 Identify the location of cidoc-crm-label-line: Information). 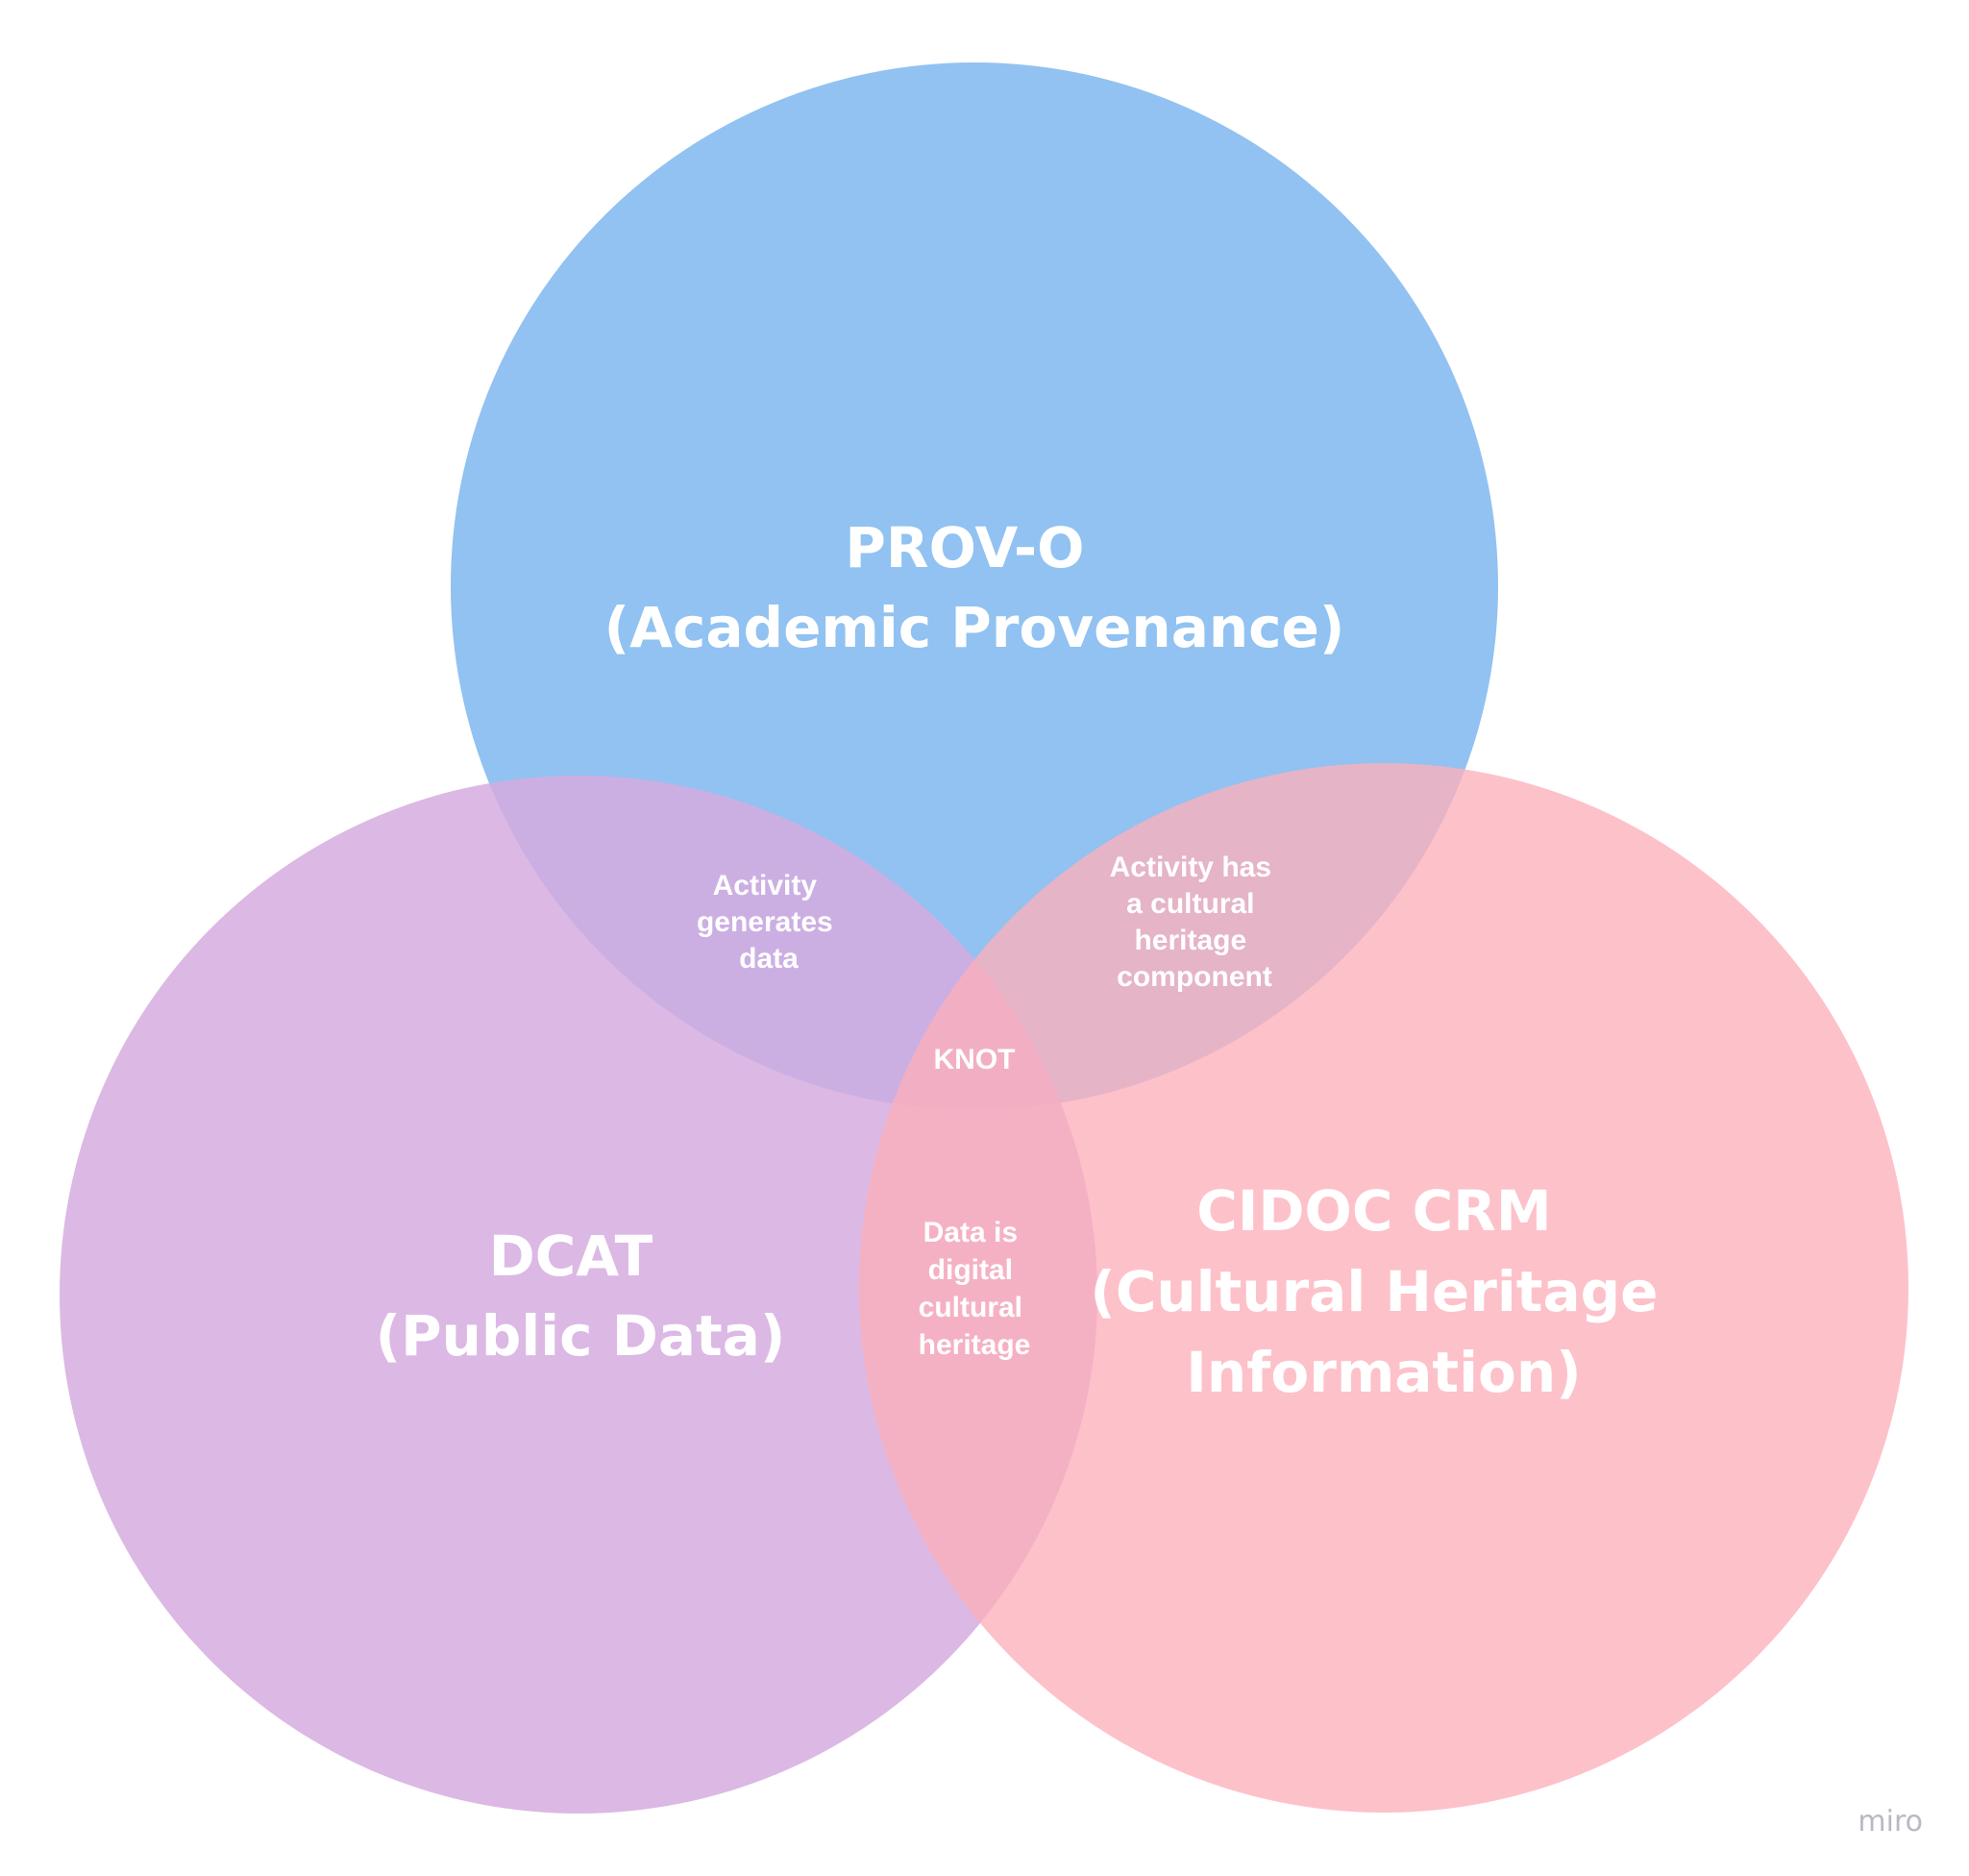
(1383, 1372).